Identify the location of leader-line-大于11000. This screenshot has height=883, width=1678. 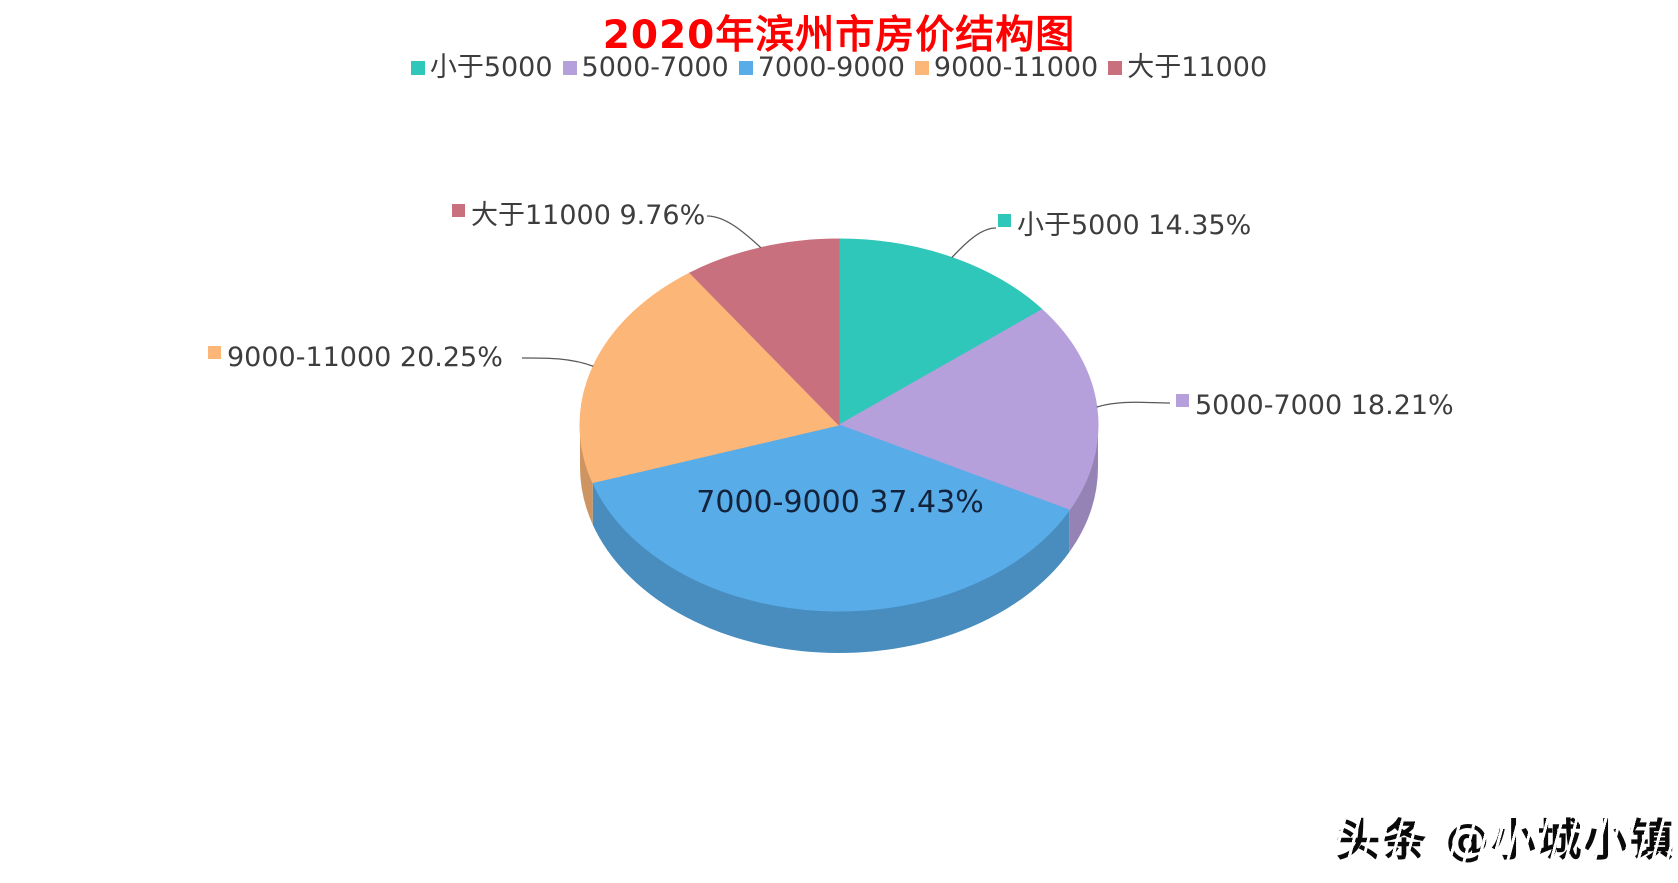
(734, 232).